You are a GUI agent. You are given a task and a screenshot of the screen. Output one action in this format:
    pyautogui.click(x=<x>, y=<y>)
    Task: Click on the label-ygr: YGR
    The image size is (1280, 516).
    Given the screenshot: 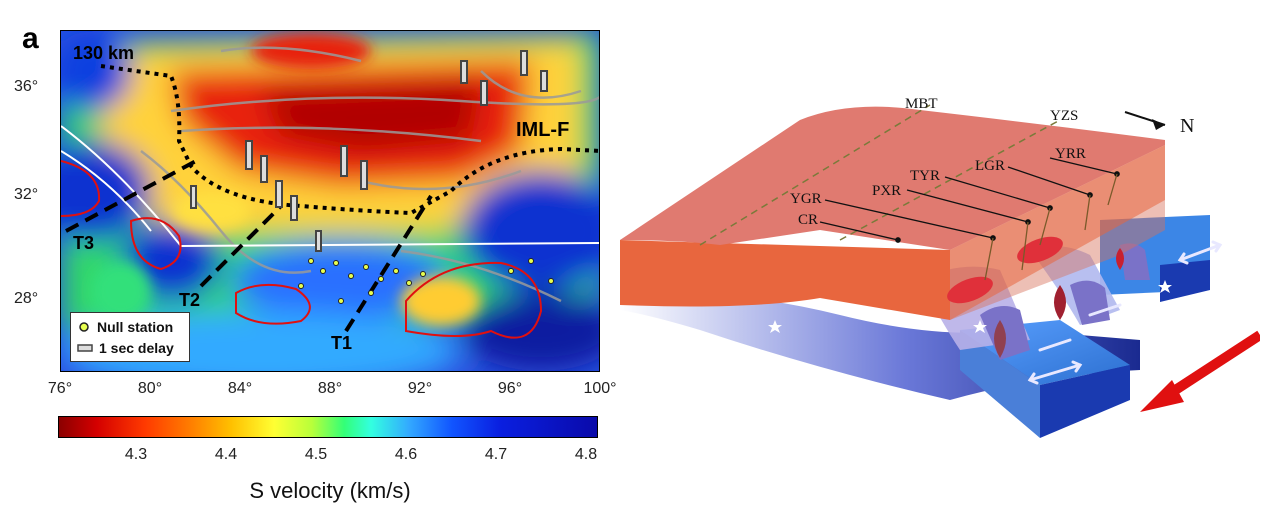 What is the action you would take?
    pyautogui.click(x=806, y=199)
    